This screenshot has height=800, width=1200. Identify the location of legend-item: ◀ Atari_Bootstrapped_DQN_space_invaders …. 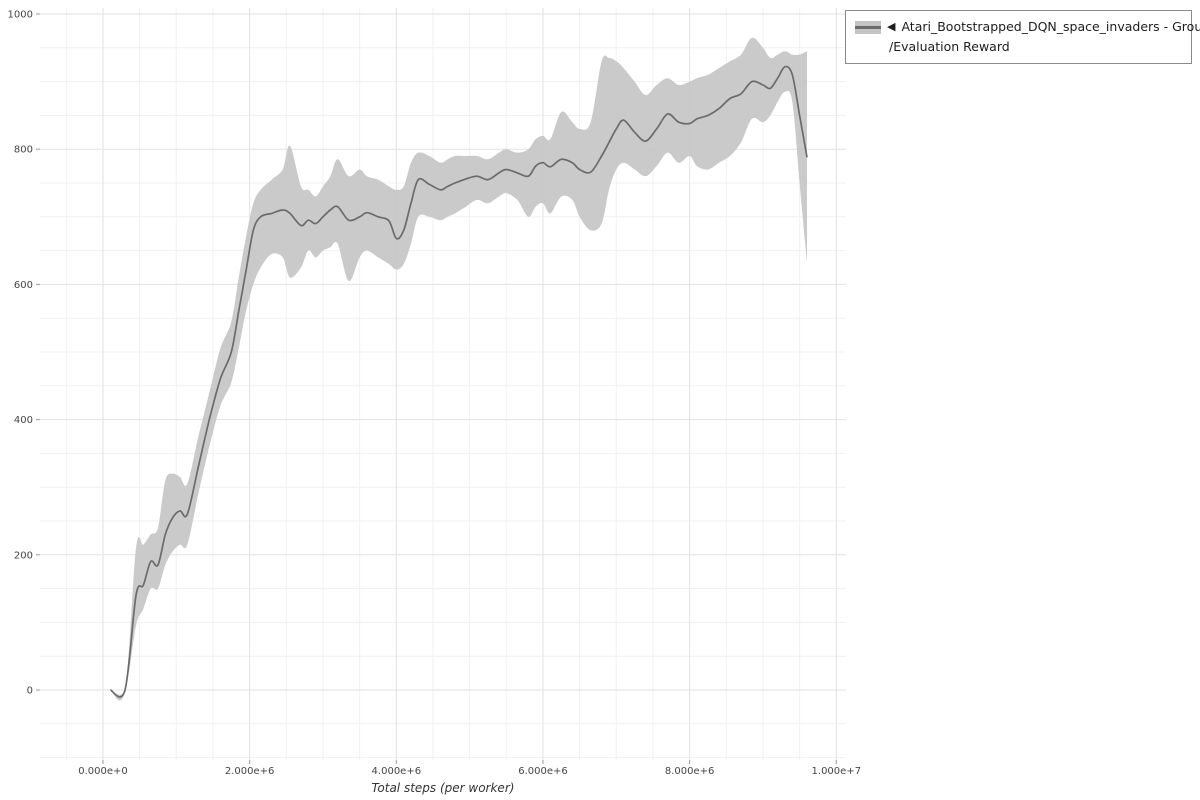
(1027, 27).